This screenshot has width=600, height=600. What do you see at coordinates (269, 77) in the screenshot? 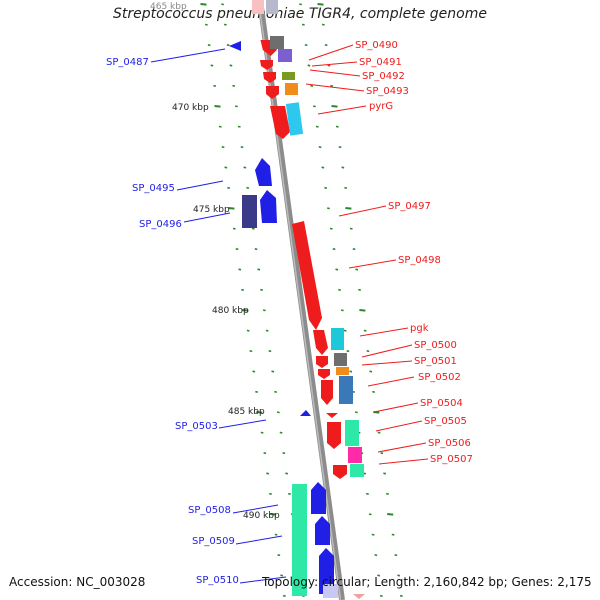
I see `gene-sp0492-arrow` at bounding box center [269, 77].